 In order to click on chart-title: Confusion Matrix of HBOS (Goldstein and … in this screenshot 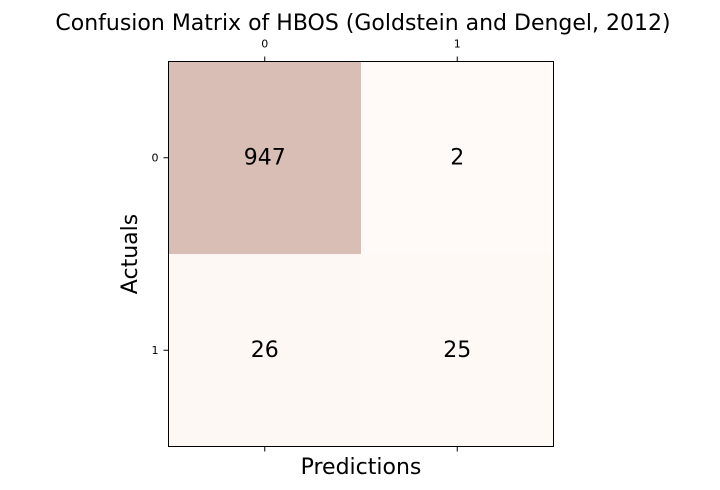, I will do `click(362, 23)`.